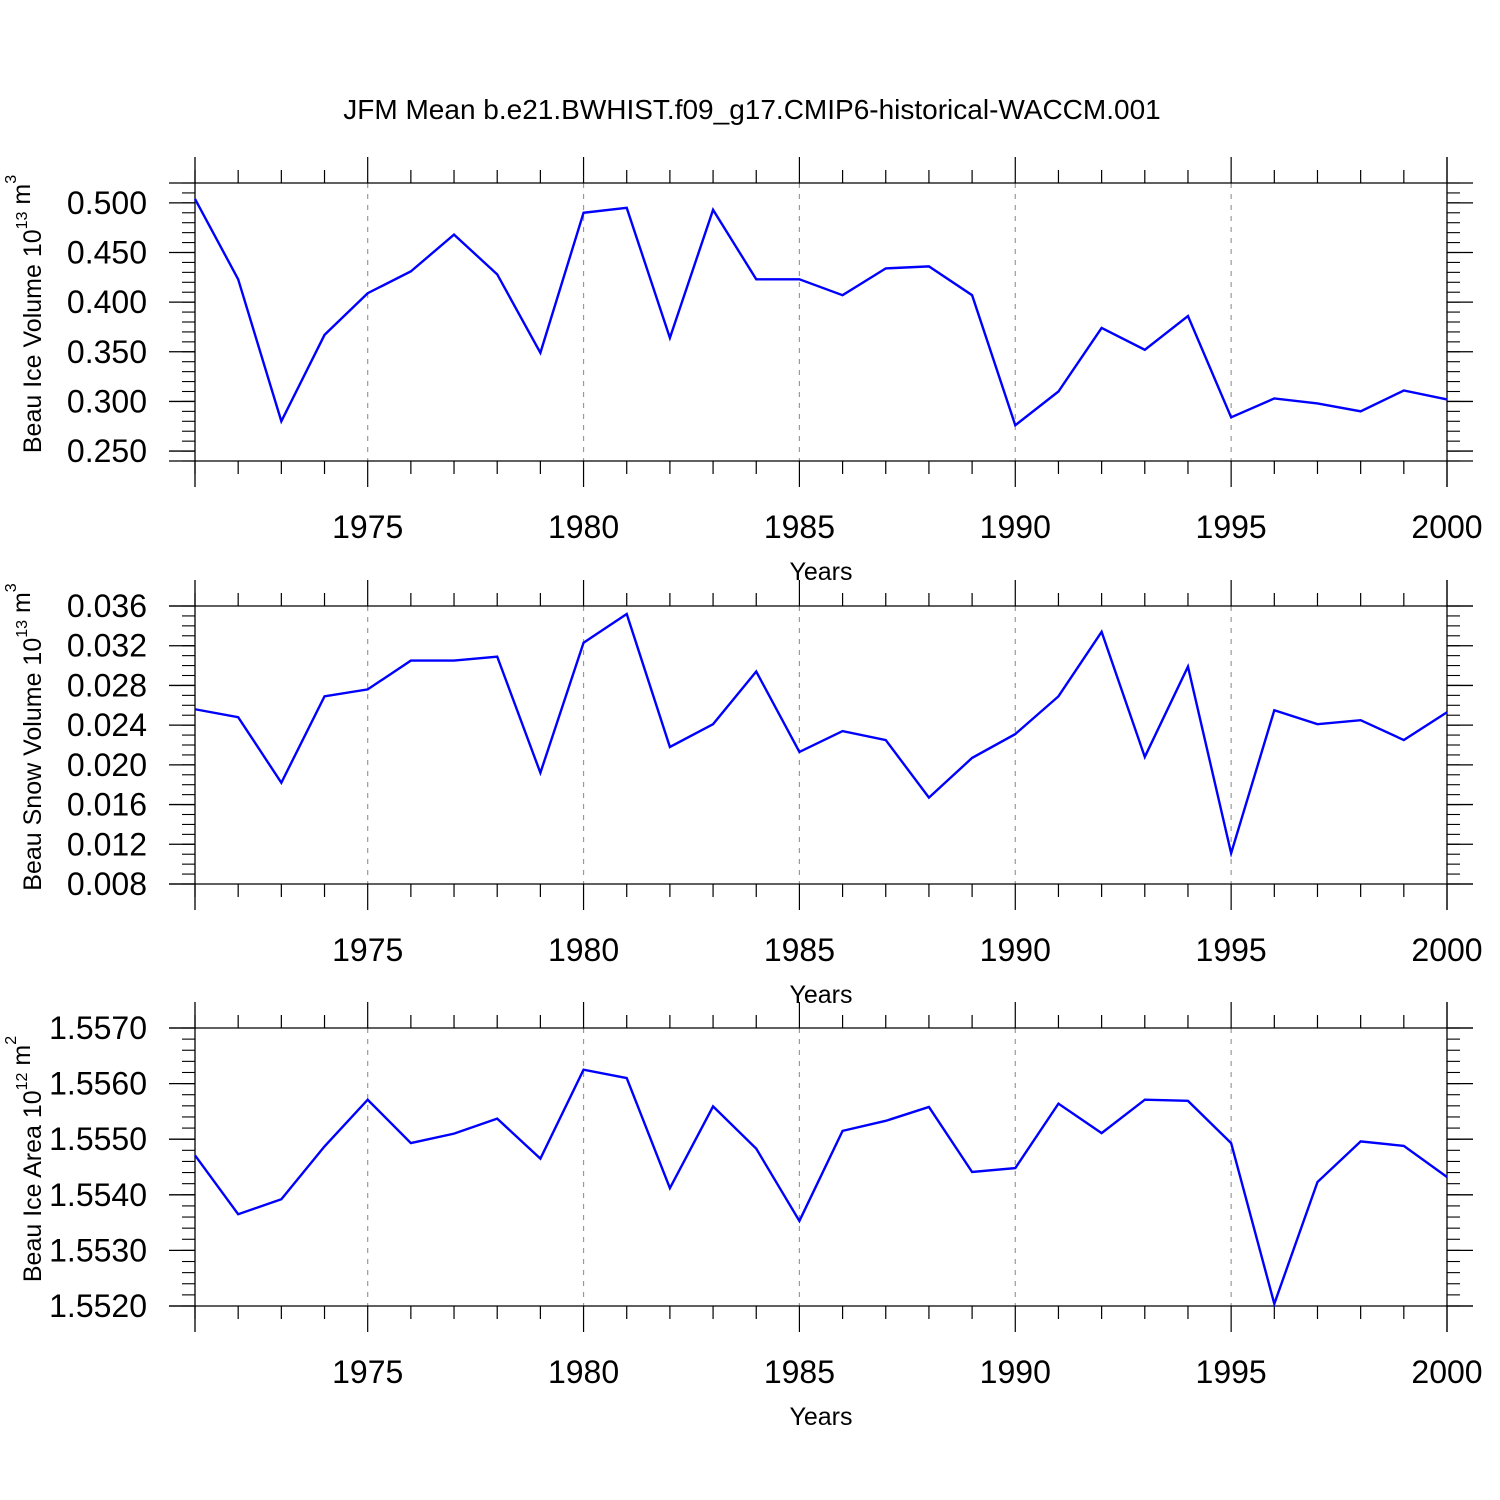 This screenshot has width=1500, height=1500. What do you see at coordinates (98, 1250) in the screenshot?
I see `y-tick-label: 1.5530` at bounding box center [98, 1250].